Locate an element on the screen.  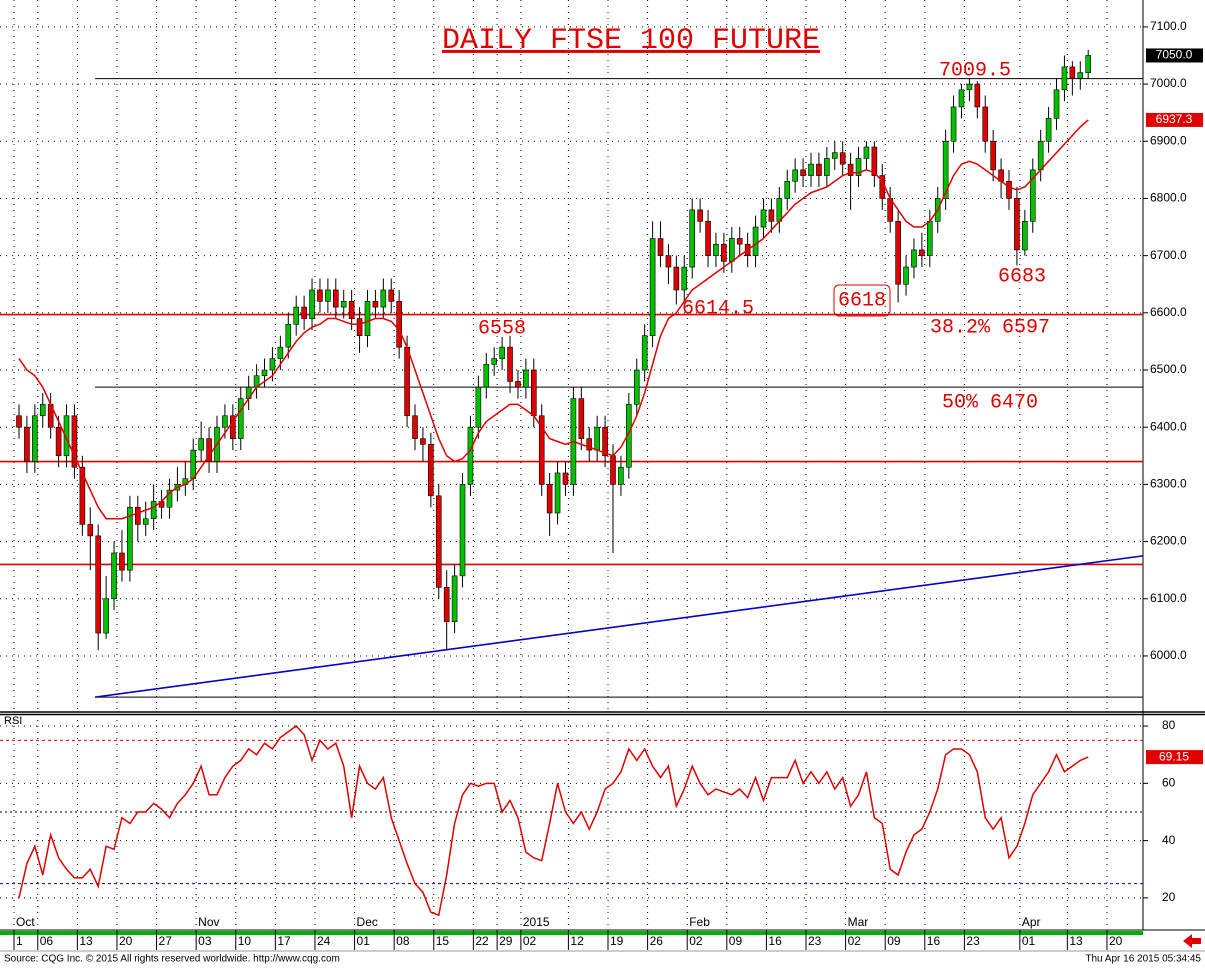
month-label: Mar is located at coordinates (858, 922).